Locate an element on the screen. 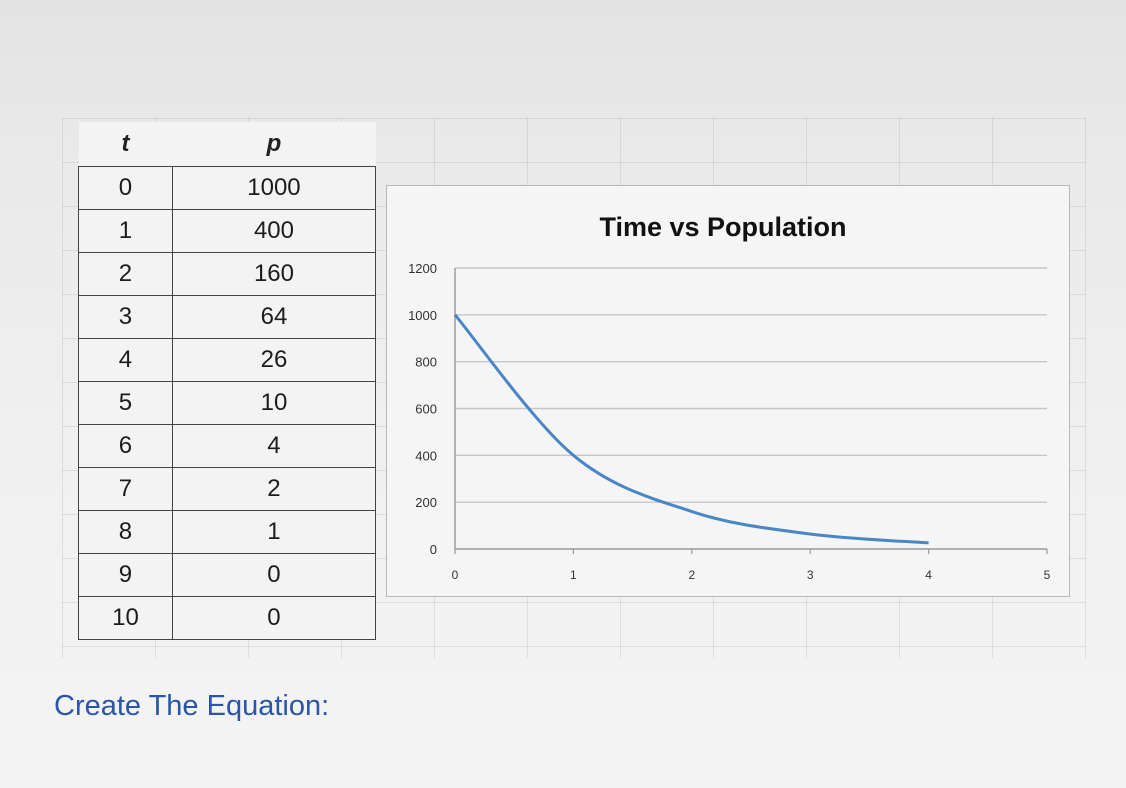  y-tick-label: 0 is located at coordinates (433, 549).